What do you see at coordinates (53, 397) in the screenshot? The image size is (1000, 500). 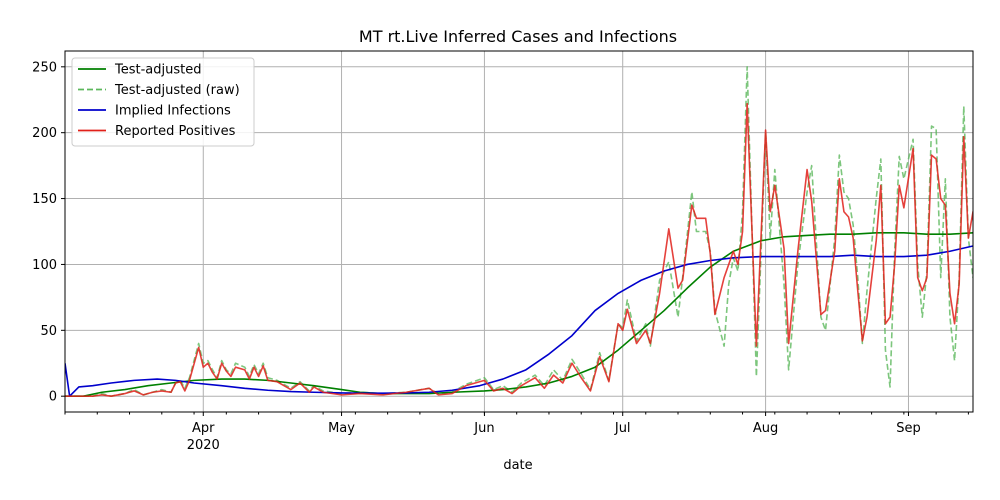 I see `y-tick-label: 0` at bounding box center [53, 397].